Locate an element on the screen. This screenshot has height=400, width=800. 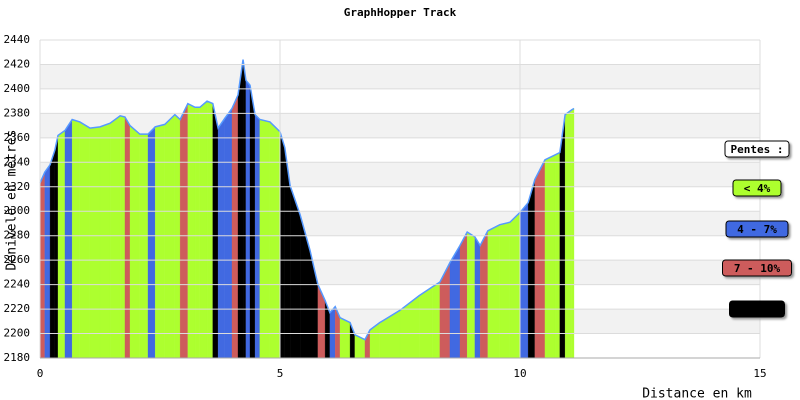
y-tick-label: 2420 is located at coordinates (17, 63).